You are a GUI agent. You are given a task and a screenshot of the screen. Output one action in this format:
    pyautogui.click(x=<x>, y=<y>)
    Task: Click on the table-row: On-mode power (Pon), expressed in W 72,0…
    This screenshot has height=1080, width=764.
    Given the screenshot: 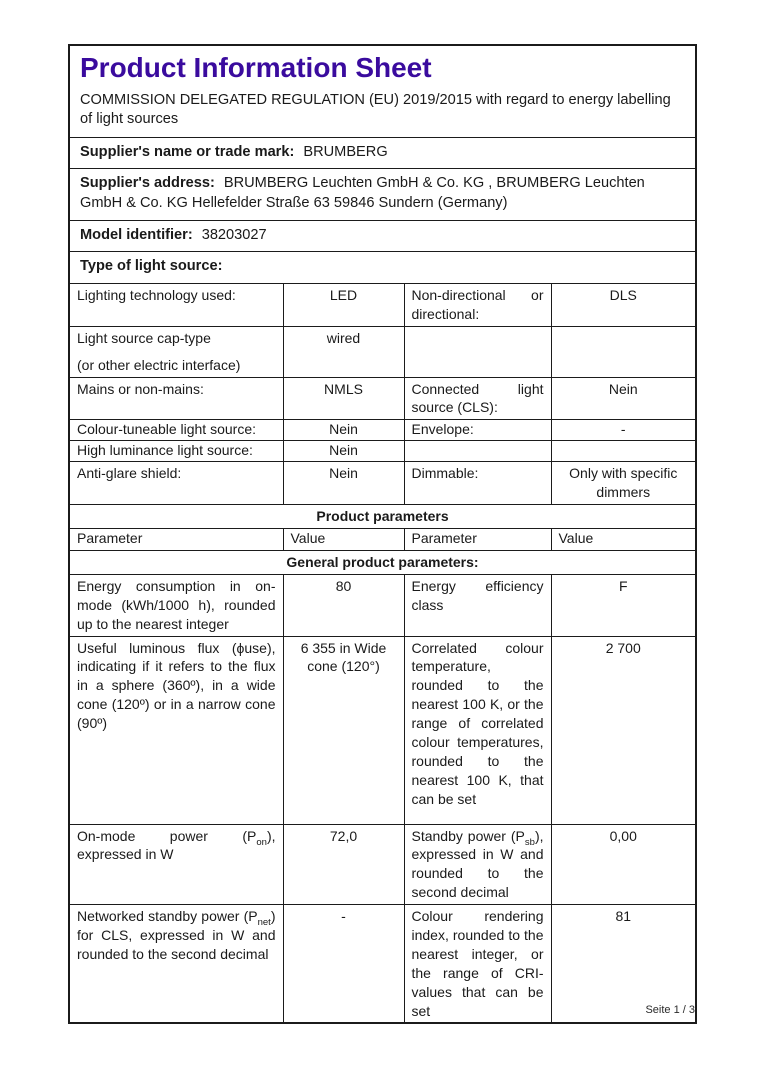 What is the action you would take?
    pyautogui.click(x=382, y=864)
    